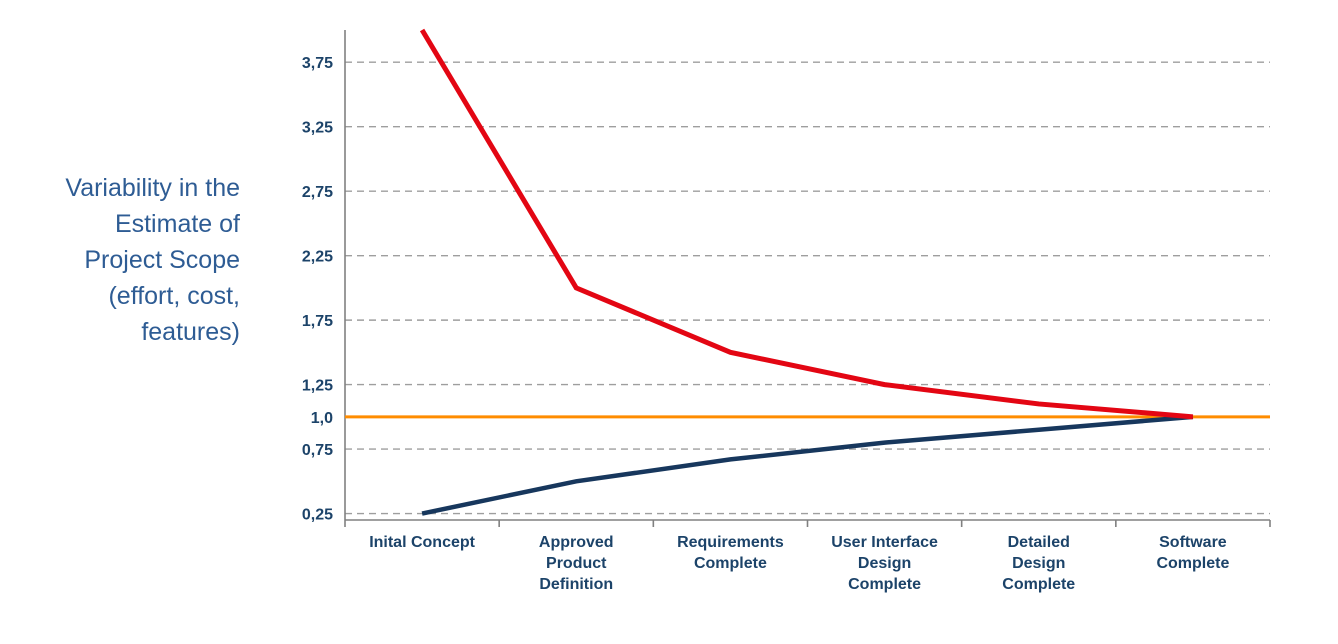 The image size is (1338, 644). I want to click on x-category-label: Inital Concept, so click(422, 542).